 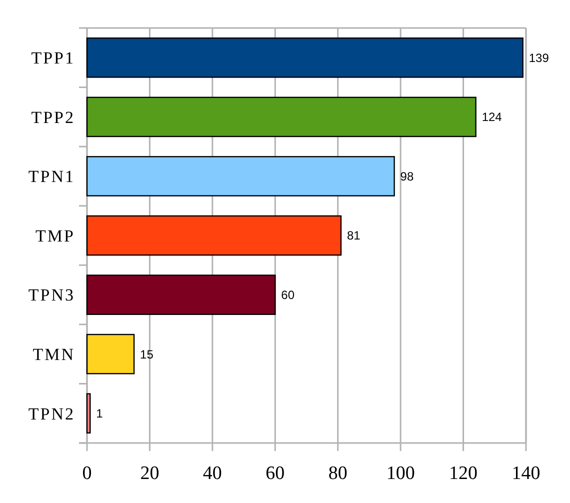 What do you see at coordinates (55, 236) in the screenshot?
I see `y-tick-label: TMP` at bounding box center [55, 236].